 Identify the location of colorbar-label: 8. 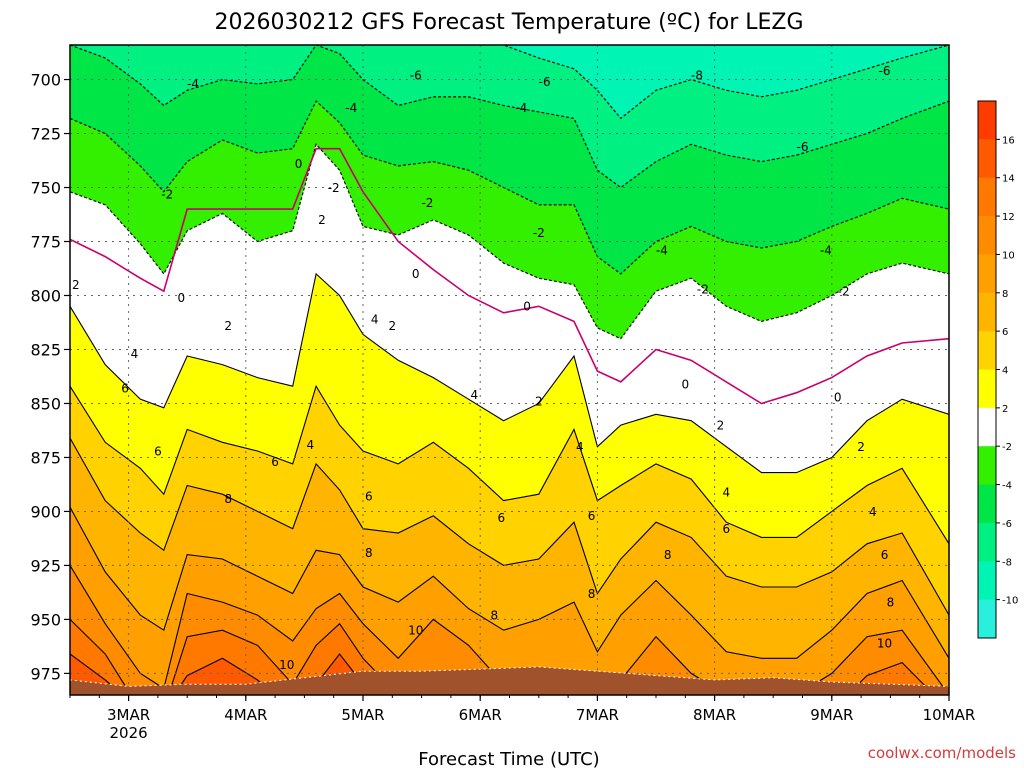
(1005, 294).